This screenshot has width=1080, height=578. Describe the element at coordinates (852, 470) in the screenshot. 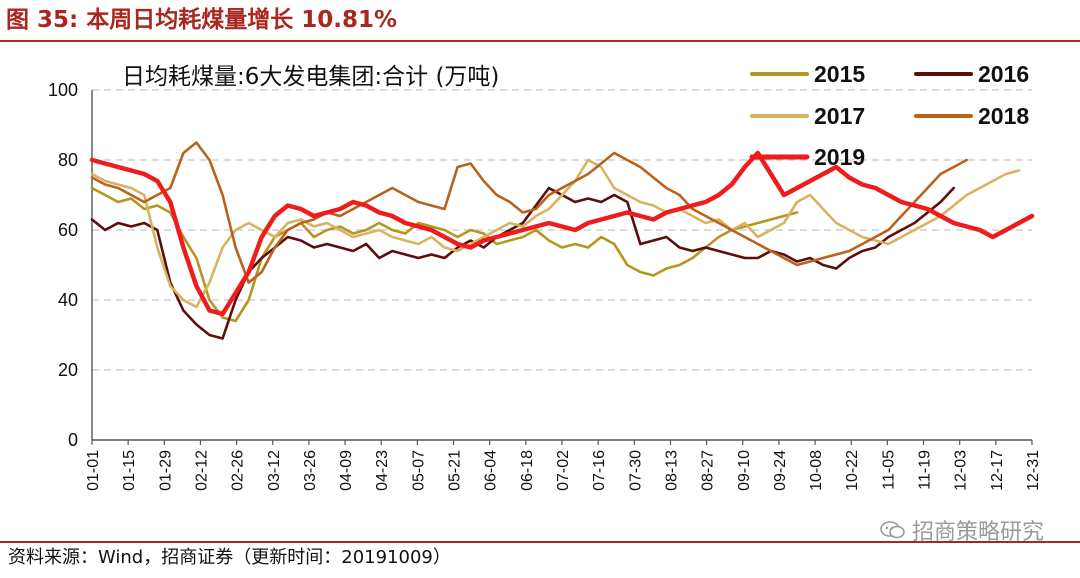

I see `x-tick-label-10-22: 10-22` at that location.